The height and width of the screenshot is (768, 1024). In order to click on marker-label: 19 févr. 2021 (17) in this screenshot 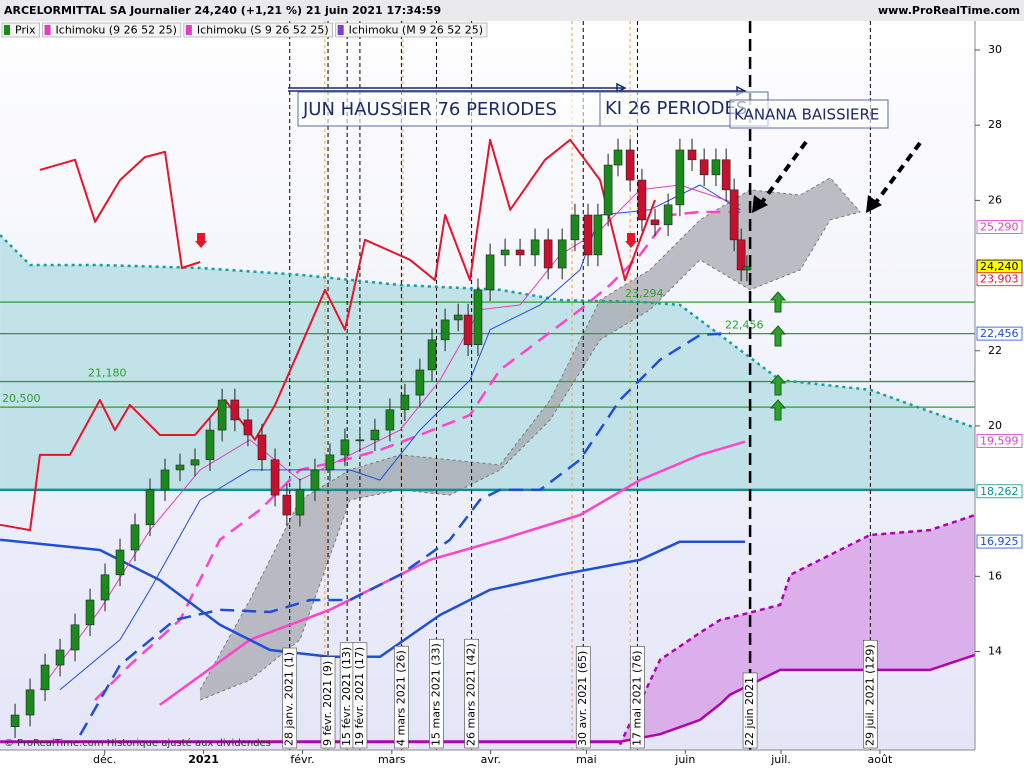, I will do `click(359, 696)`.